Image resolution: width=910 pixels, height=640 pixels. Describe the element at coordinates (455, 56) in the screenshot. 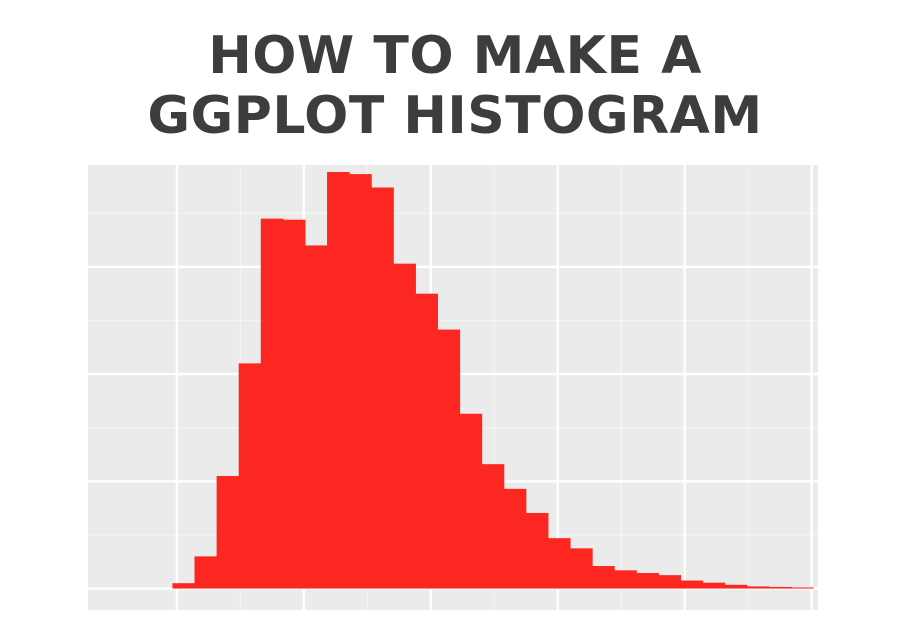

I see `title-line-1: HOW TO MAKE A` at that location.